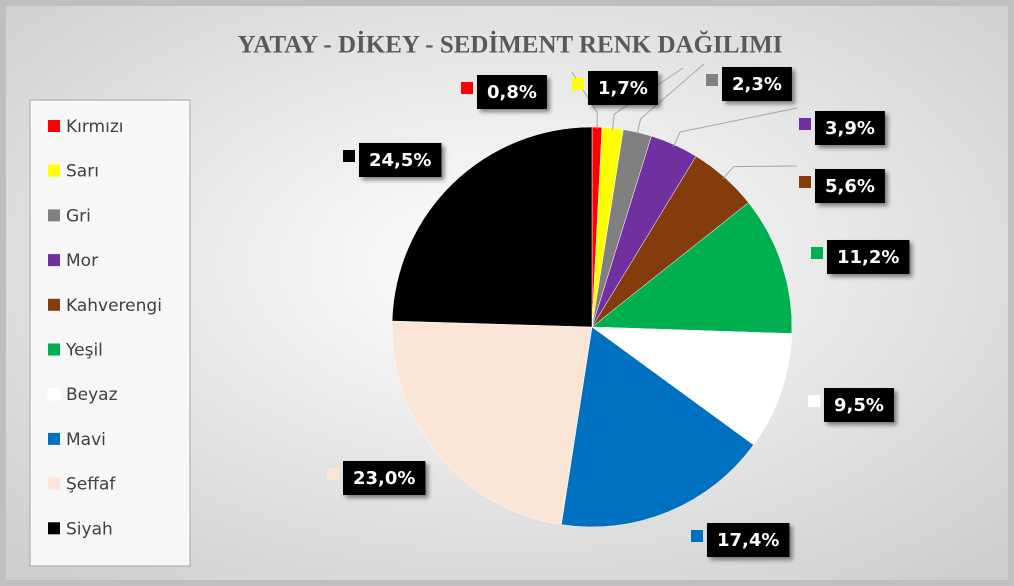 The height and width of the screenshot is (586, 1014). I want to click on data-label: 3,9%, so click(850, 128).